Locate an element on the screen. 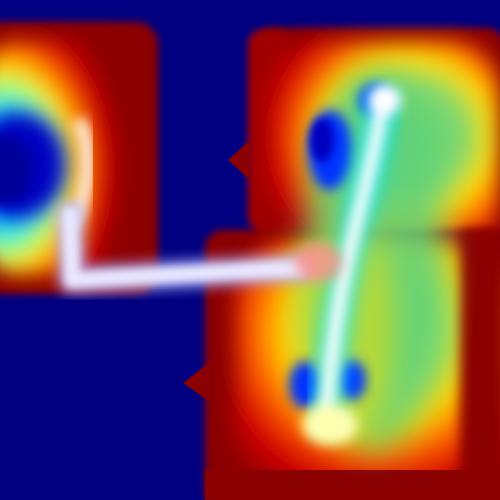 The width and height of the screenshot is (500, 500). blue-pockets is located at coordinates (340, 246).